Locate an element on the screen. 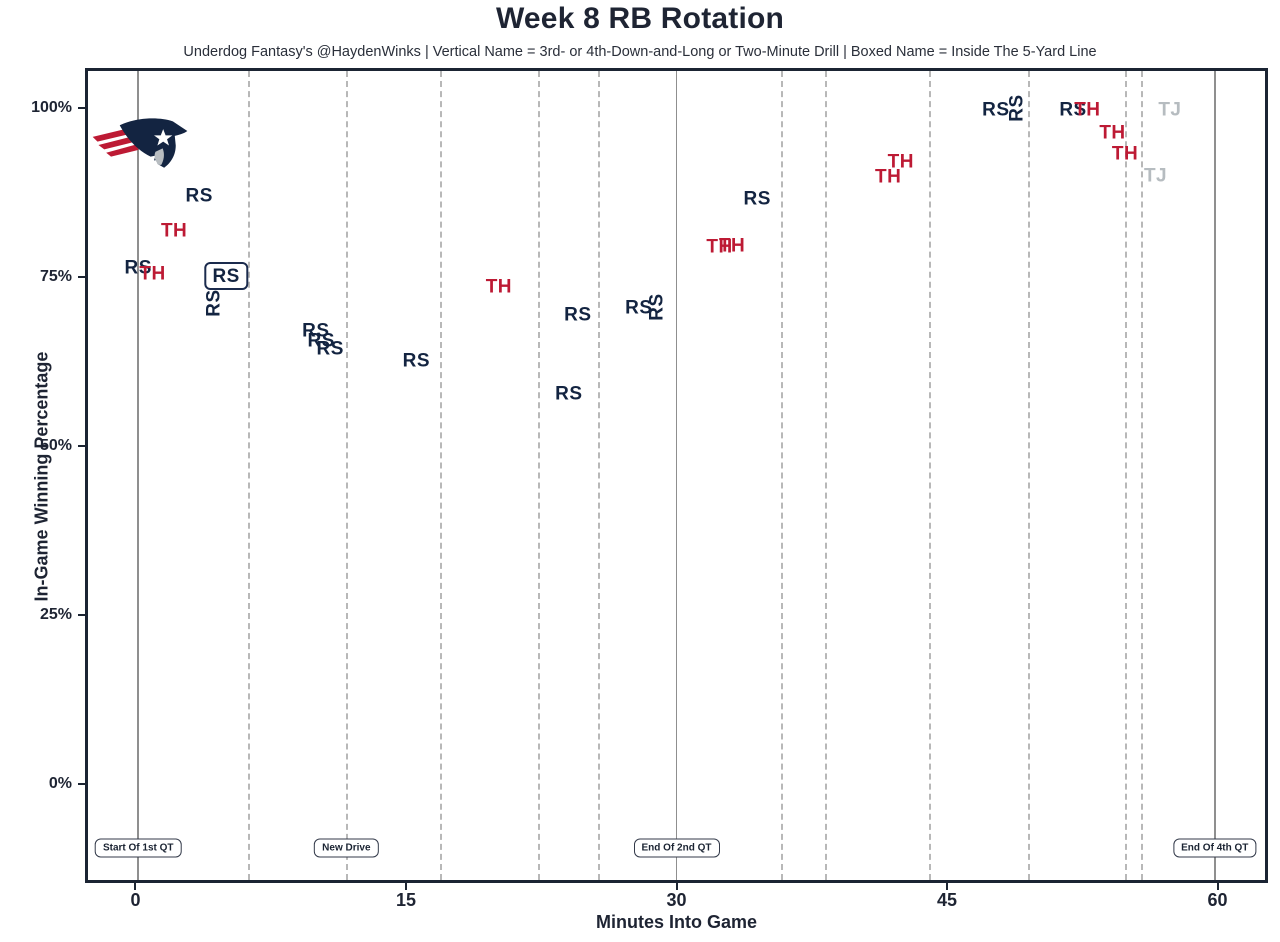  y-tick-label: 75% is located at coordinates (55, 276).